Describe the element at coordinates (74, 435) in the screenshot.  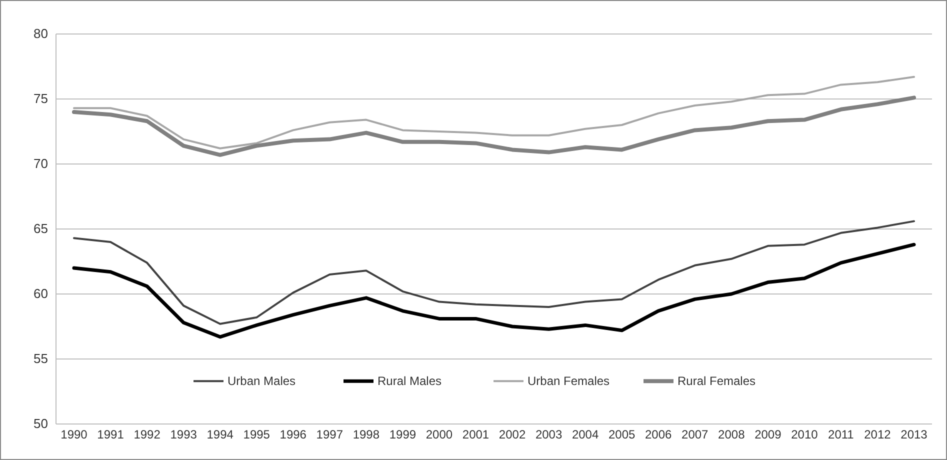
I see `x-tick-label: 1990` at that location.